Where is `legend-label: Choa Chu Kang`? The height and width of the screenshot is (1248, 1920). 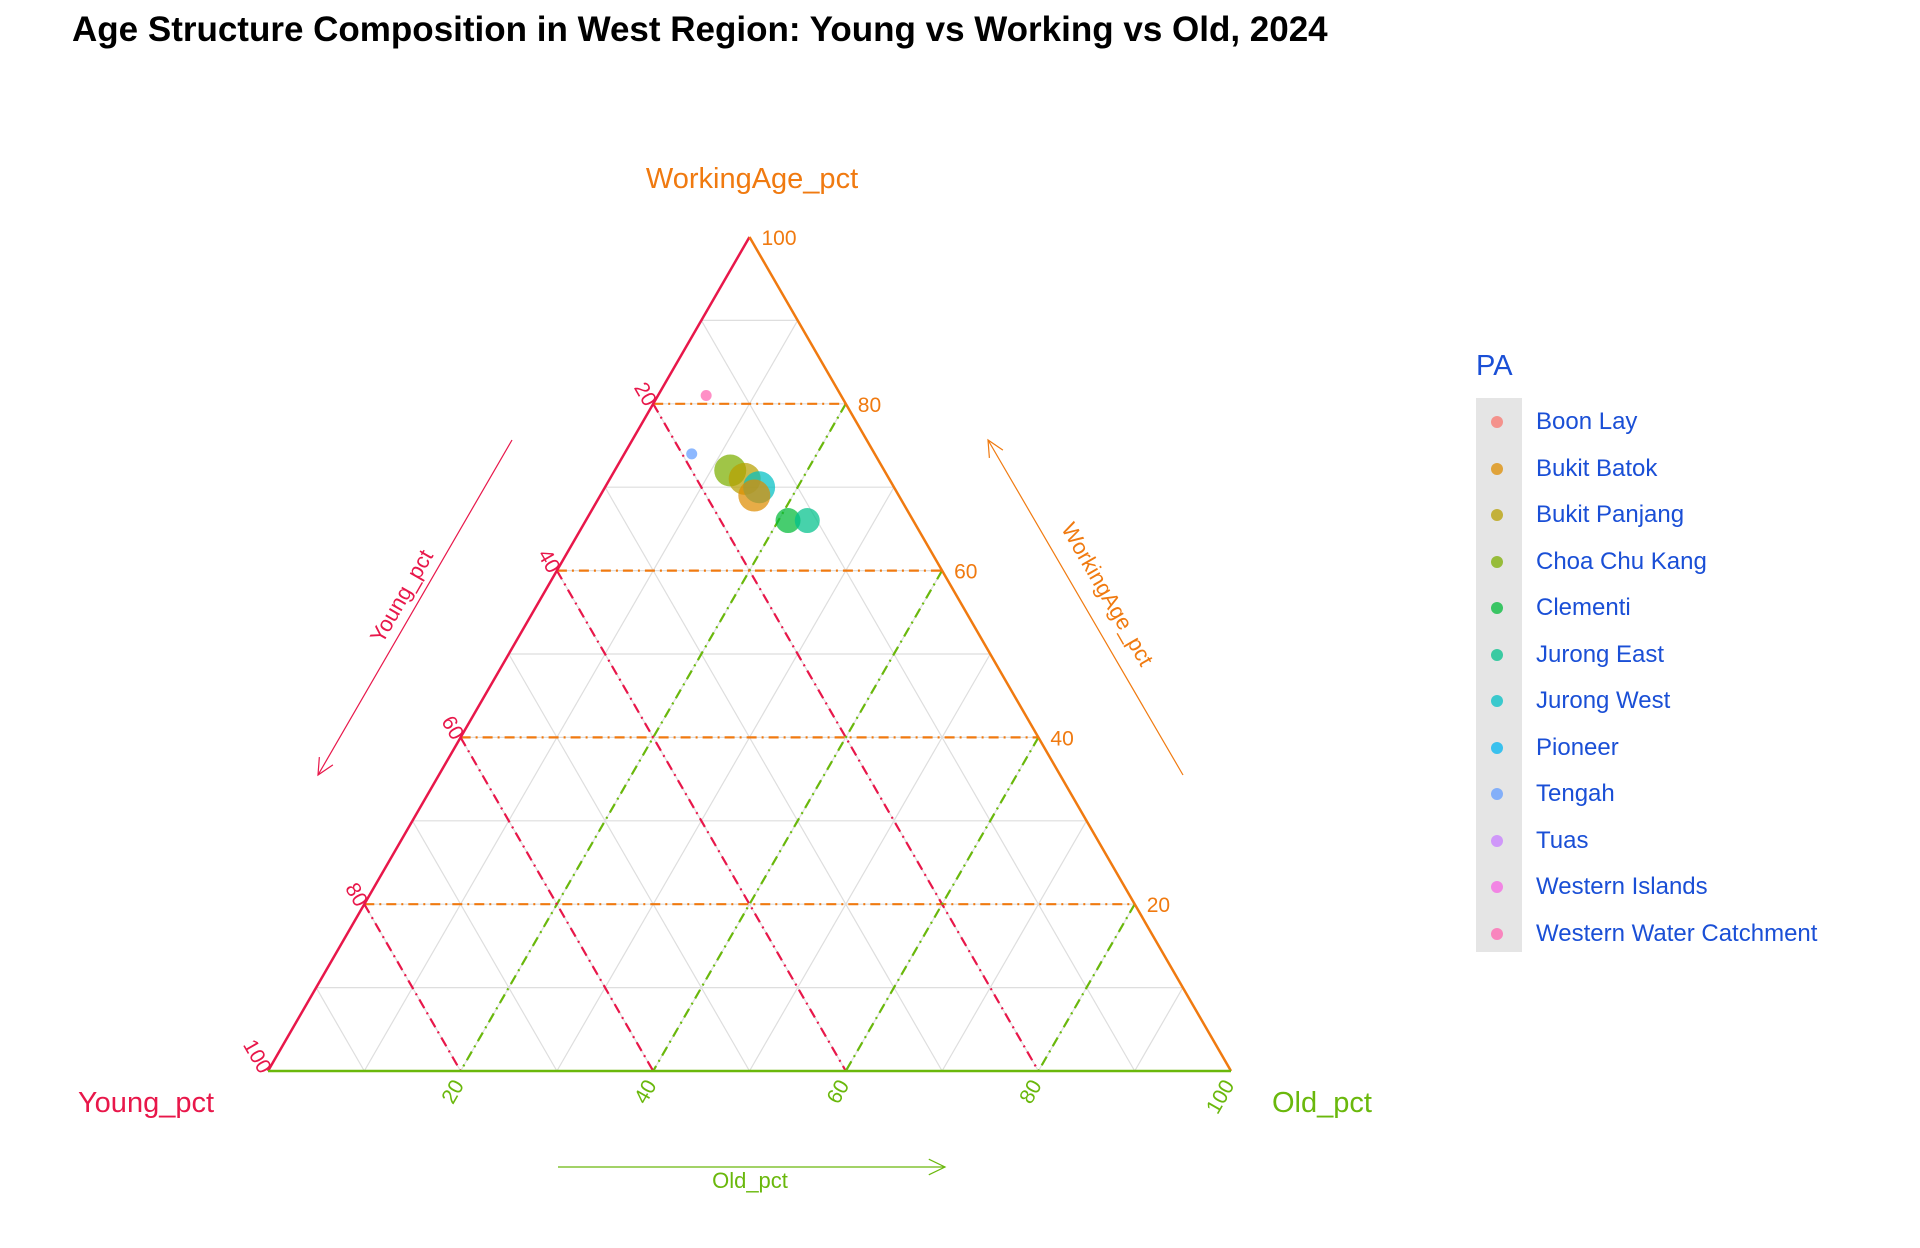 legend-label: Choa Chu Kang is located at coordinates (1621, 561).